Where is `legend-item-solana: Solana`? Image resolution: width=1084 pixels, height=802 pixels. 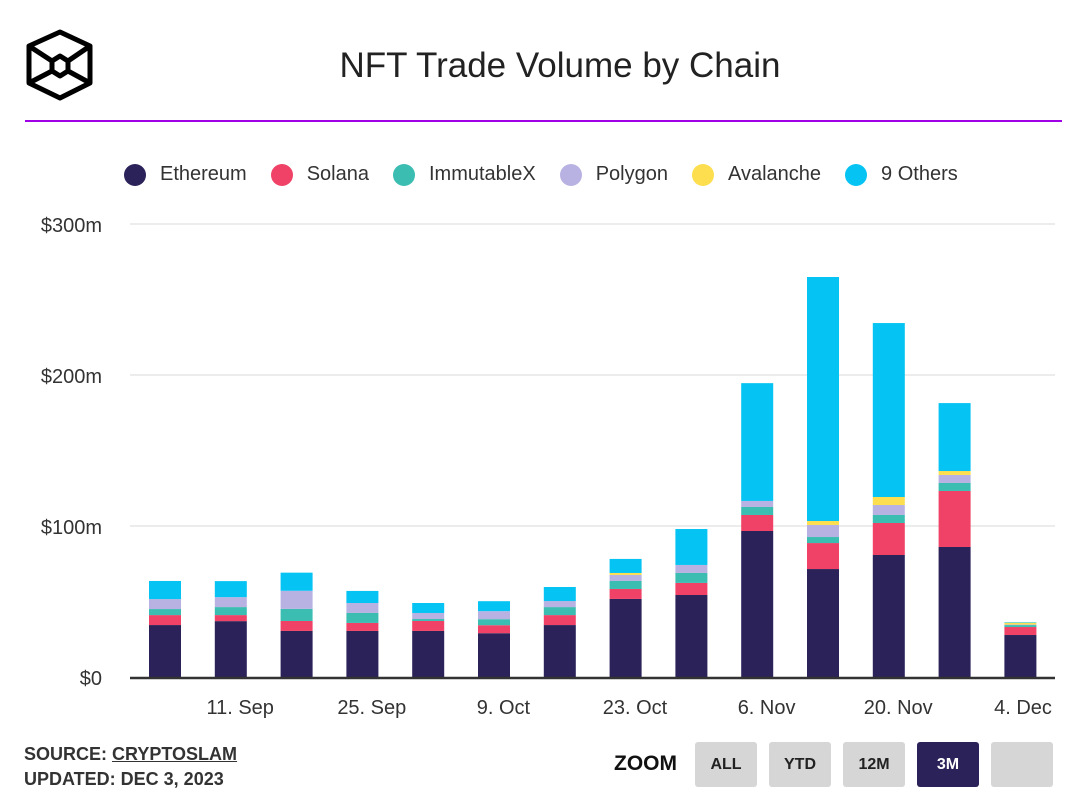 legend-item-solana: Solana is located at coordinates (319, 174).